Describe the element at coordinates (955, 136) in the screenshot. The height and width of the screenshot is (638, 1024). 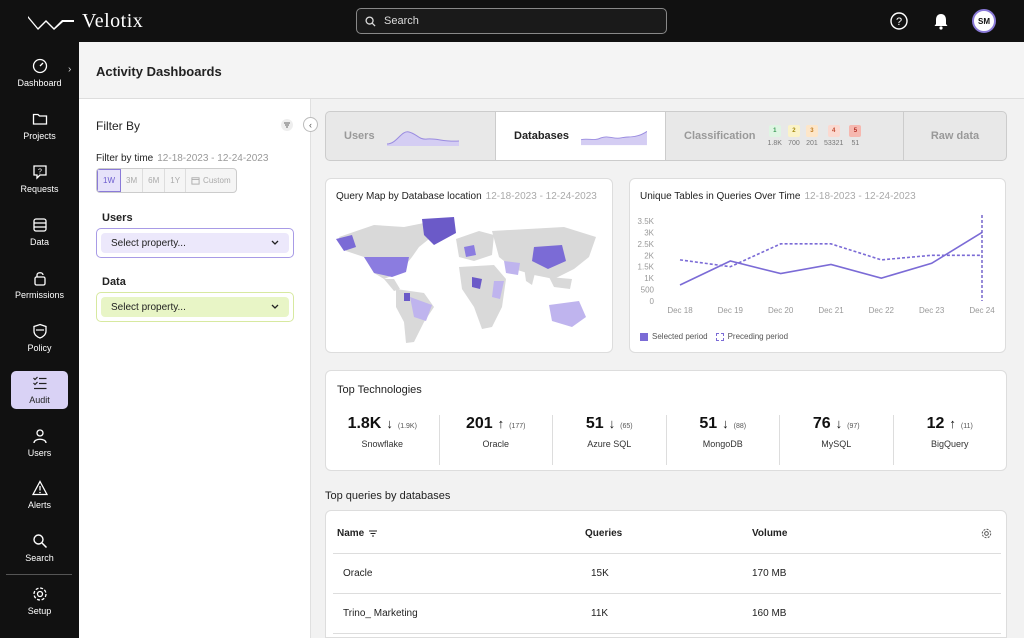
I see `tab-raw-data: Raw data` at that location.